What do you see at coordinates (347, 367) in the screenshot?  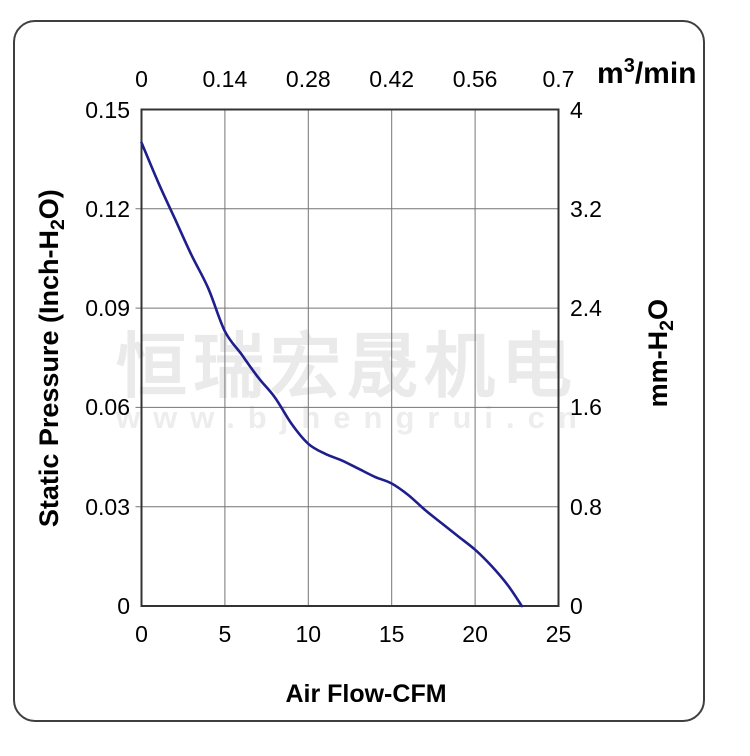 I see `watermark-company-text: 恒瑞宏晟机电` at bounding box center [347, 367].